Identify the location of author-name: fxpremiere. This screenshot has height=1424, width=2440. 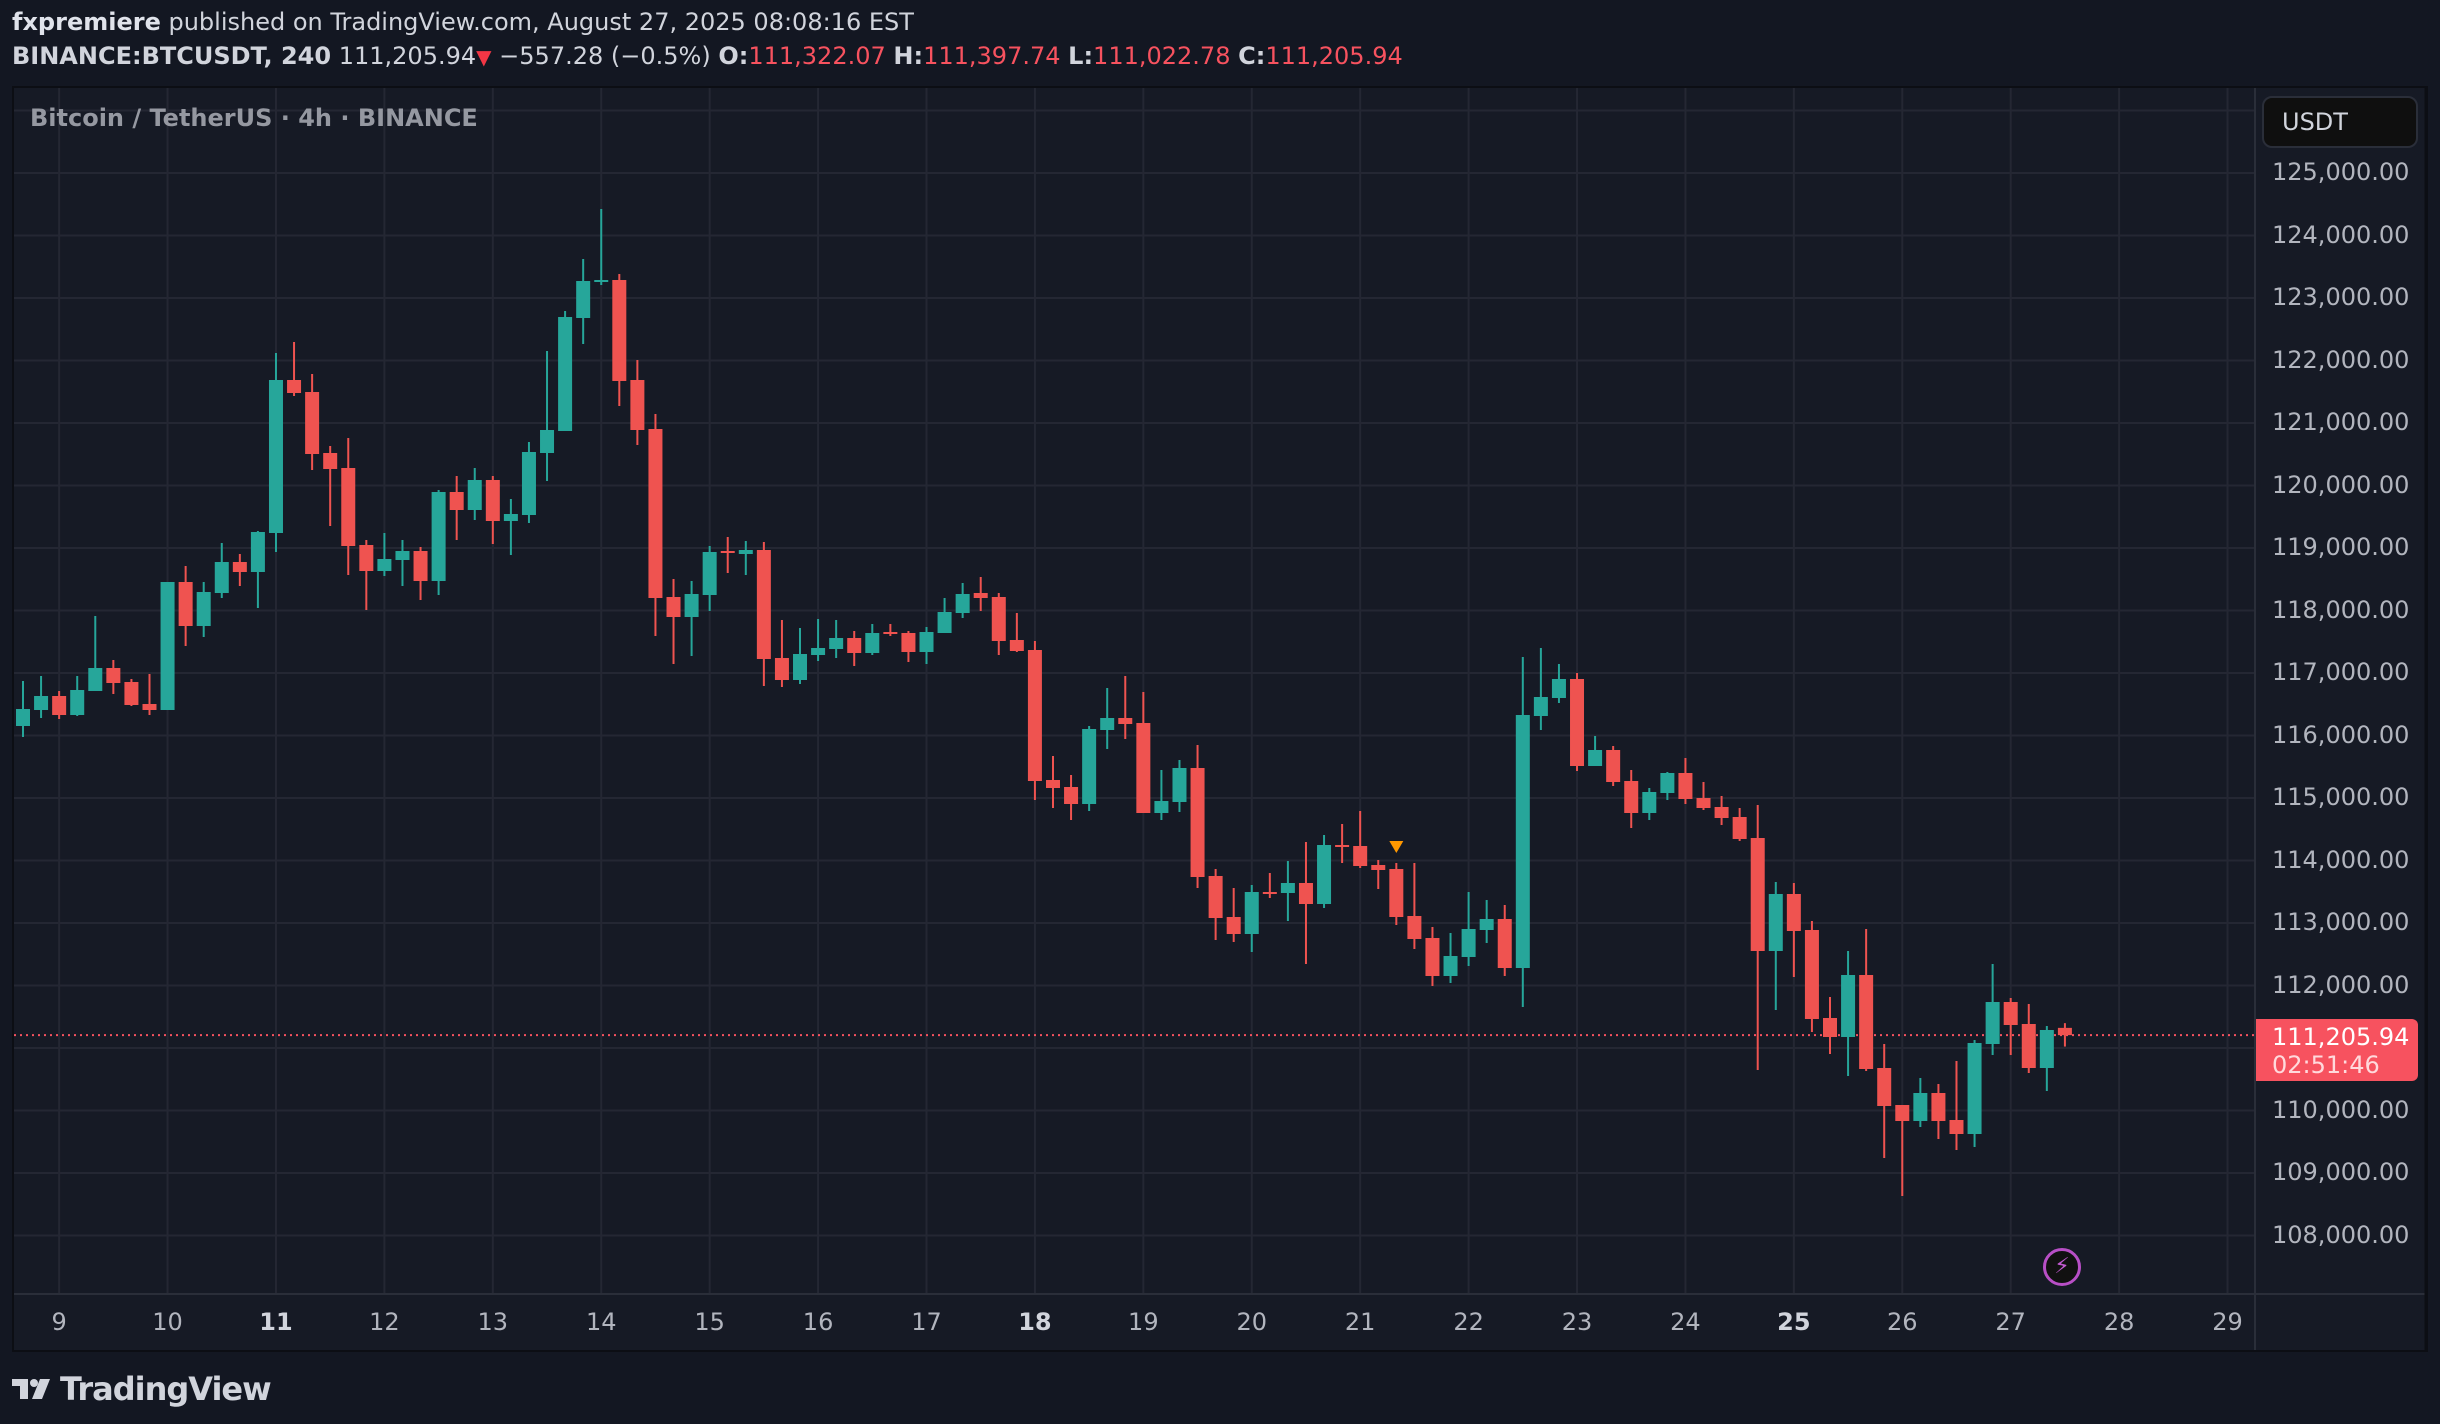
(86, 22).